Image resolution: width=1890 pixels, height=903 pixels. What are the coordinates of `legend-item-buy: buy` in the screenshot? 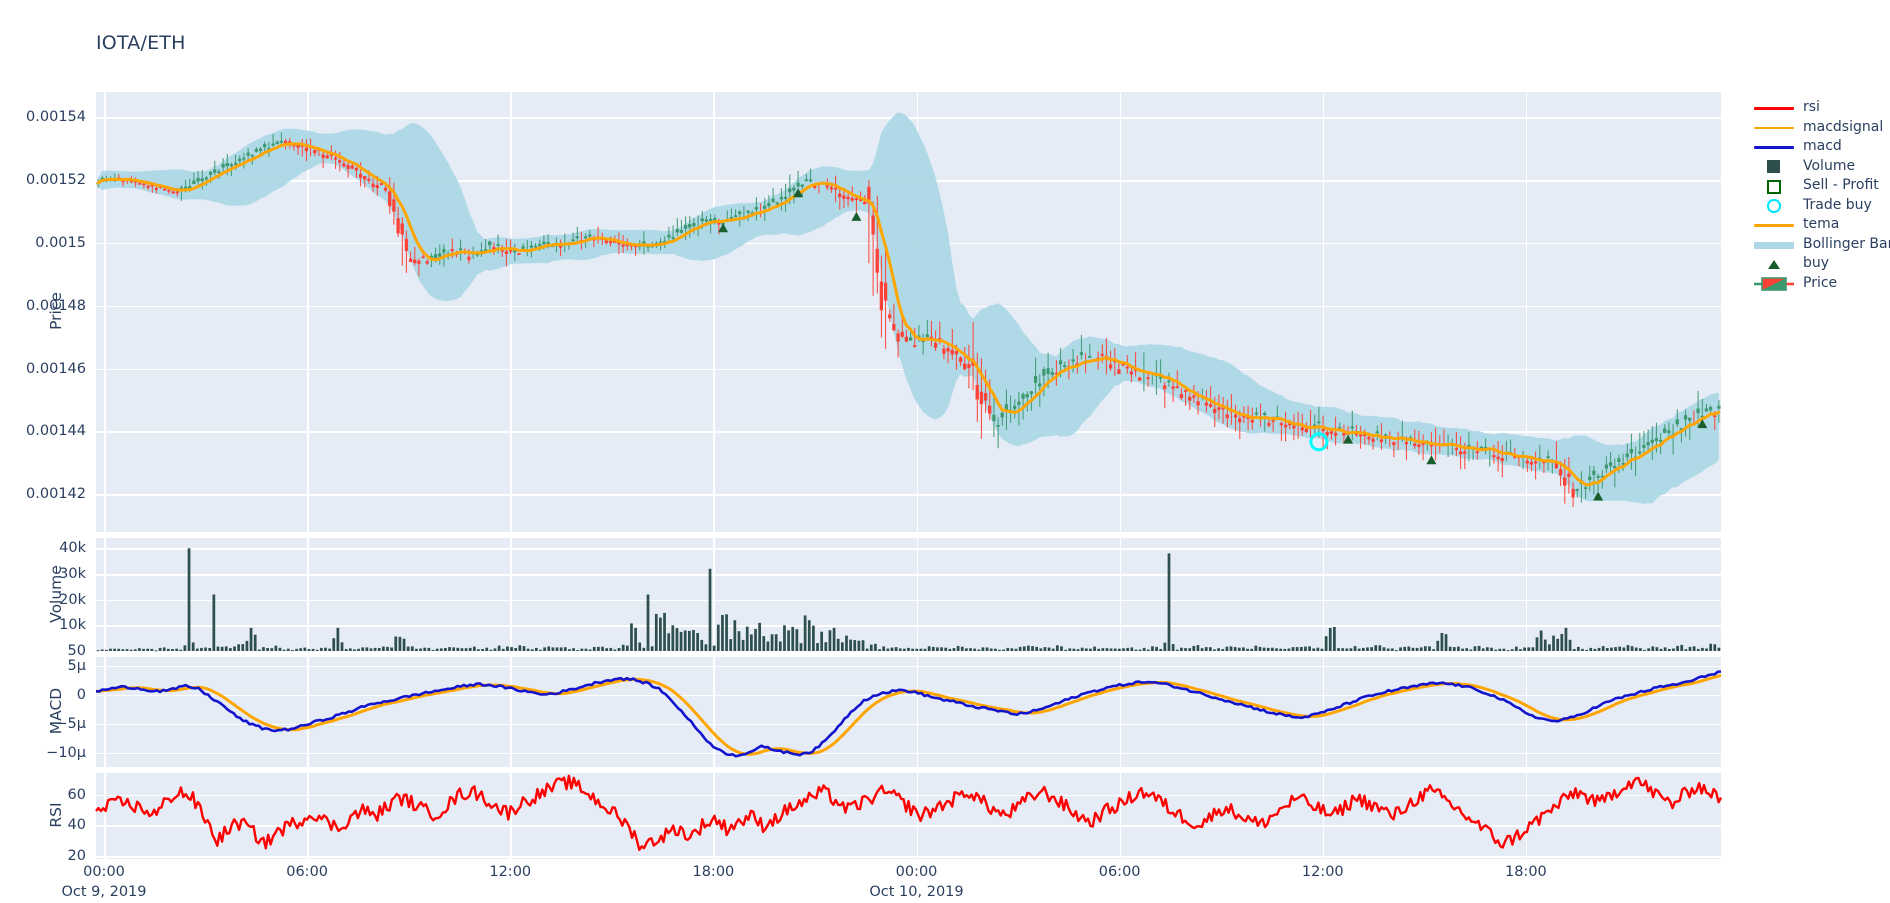 It's located at (1821, 263).